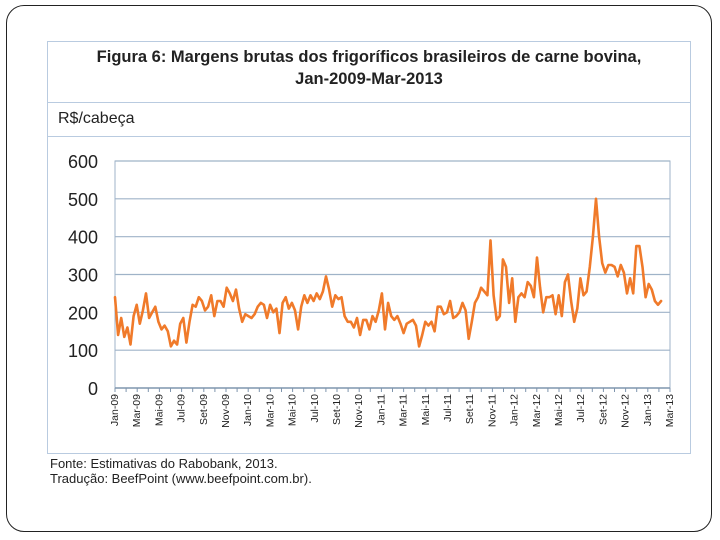 The width and height of the screenshot is (720, 540). What do you see at coordinates (115, 410) in the screenshot?
I see `x-tick-label: Jan-09` at bounding box center [115, 410].